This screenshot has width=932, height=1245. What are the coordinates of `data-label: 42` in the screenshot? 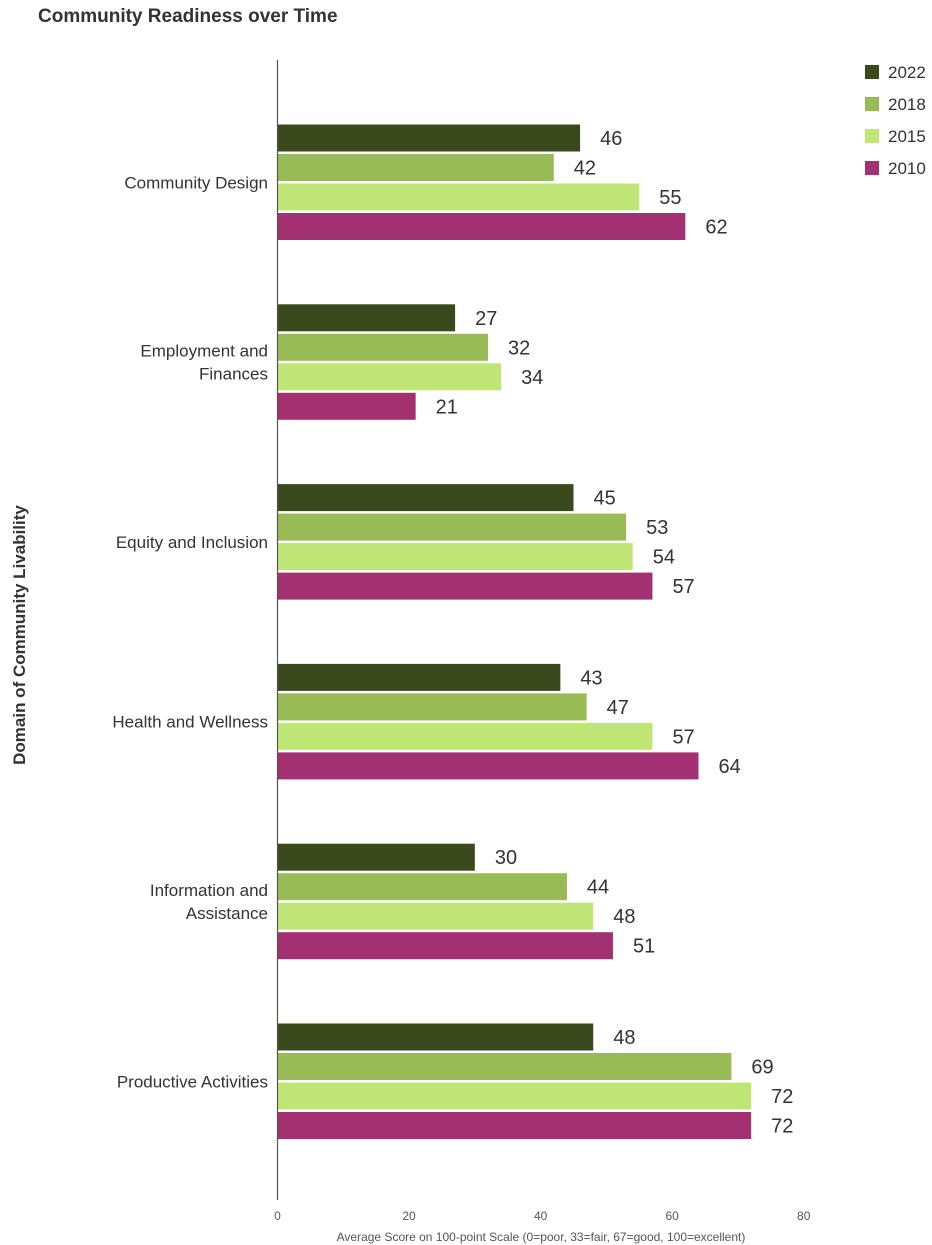 It's located at (585, 169).